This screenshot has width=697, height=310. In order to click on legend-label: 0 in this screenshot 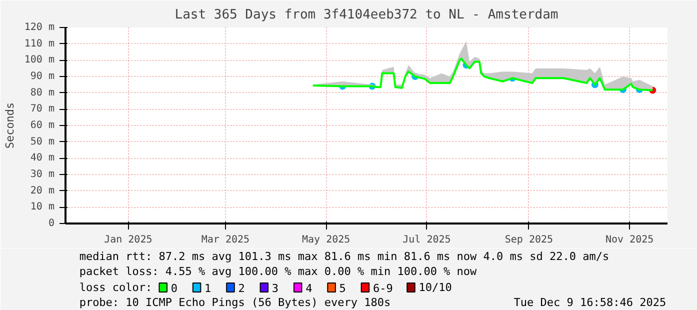, I will do `click(174, 288)`.